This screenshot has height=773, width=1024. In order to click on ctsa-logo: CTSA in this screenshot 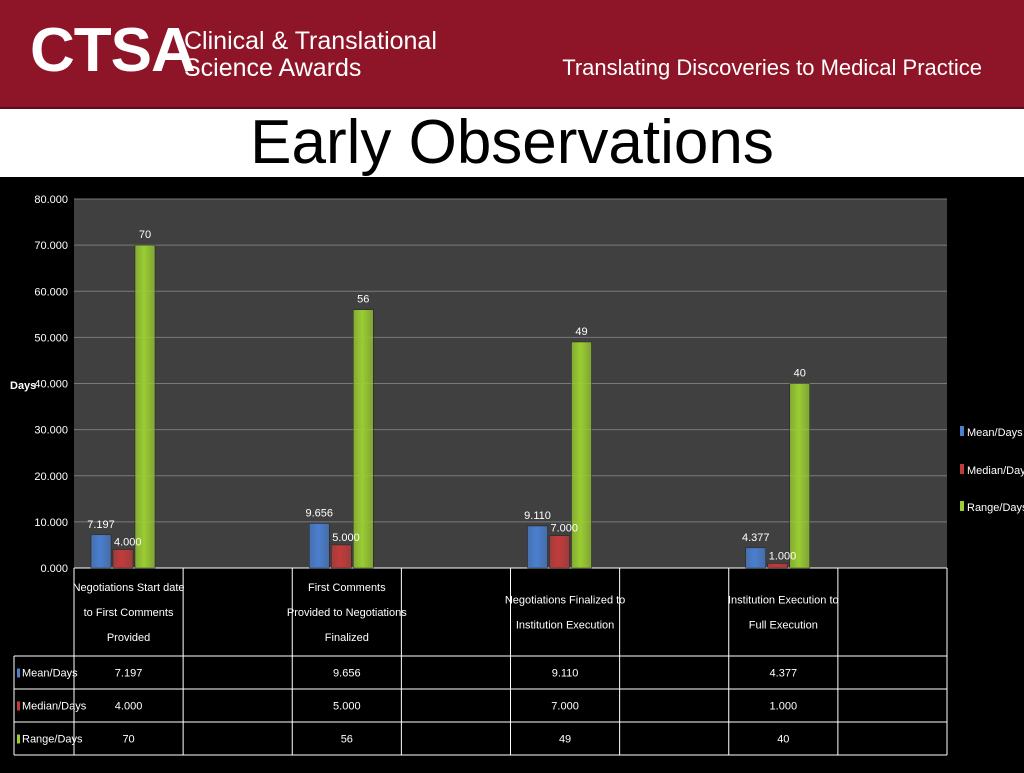, I will do `click(113, 50)`.